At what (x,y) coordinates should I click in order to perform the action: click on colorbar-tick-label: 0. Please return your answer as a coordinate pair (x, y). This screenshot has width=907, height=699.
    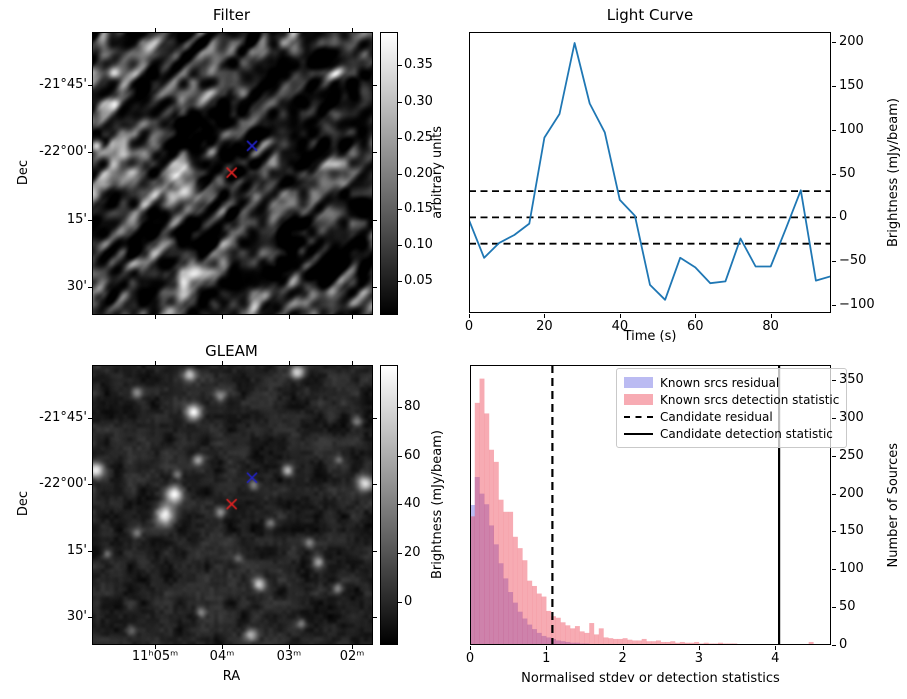
    Looking at the image, I should click on (408, 602).